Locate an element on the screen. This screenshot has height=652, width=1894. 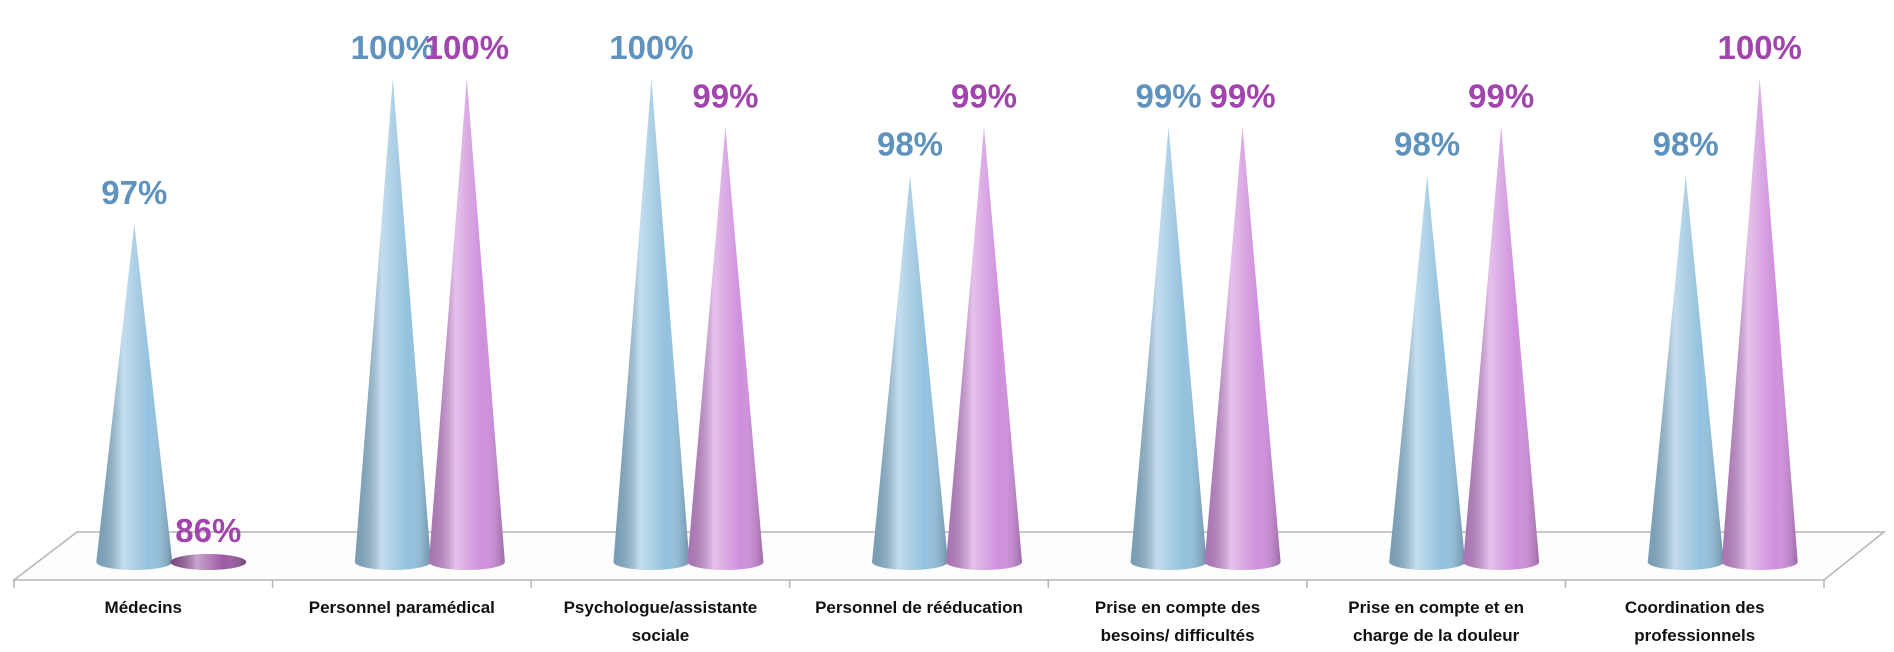
x-tick-label: Psychologue/assistante sociale is located at coordinates (660, 621).